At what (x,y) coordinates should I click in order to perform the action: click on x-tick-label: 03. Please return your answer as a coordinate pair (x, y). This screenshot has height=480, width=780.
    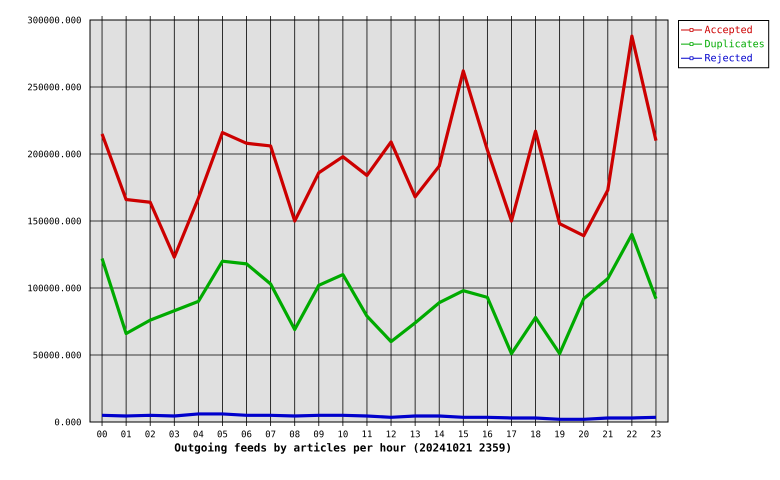
    Looking at the image, I should click on (174, 434).